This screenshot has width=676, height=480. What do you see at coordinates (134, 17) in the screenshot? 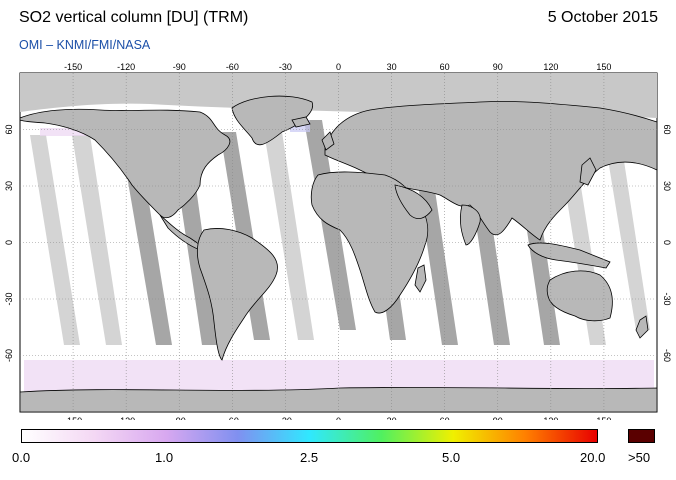
I see `page-title: SO2 vertical column [DU] (TRM)` at bounding box center [134, 17].